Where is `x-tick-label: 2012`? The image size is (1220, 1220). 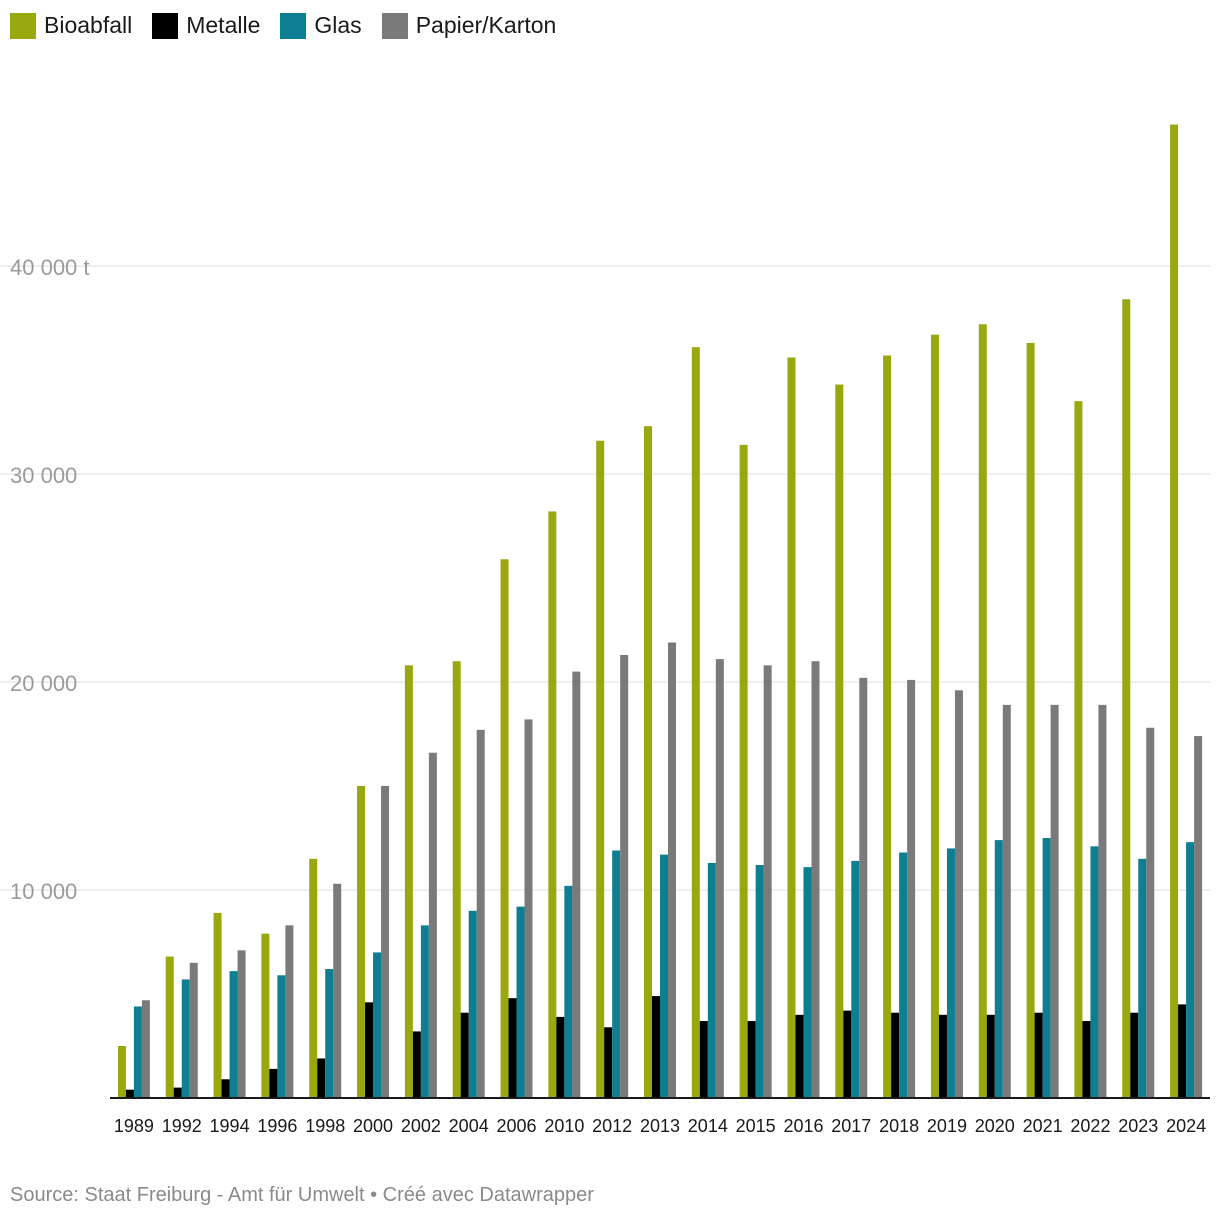
x-tick-label: 2012 is located at coordinates (612, 1126).